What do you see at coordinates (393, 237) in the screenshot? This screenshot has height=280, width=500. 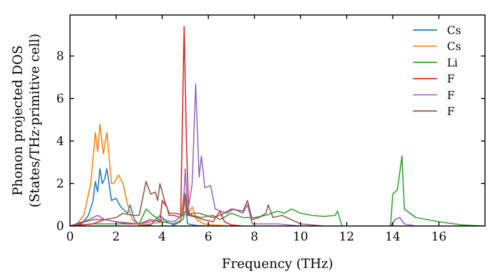 I see `x-tick-label: 14` at bounding box center [393, 237].